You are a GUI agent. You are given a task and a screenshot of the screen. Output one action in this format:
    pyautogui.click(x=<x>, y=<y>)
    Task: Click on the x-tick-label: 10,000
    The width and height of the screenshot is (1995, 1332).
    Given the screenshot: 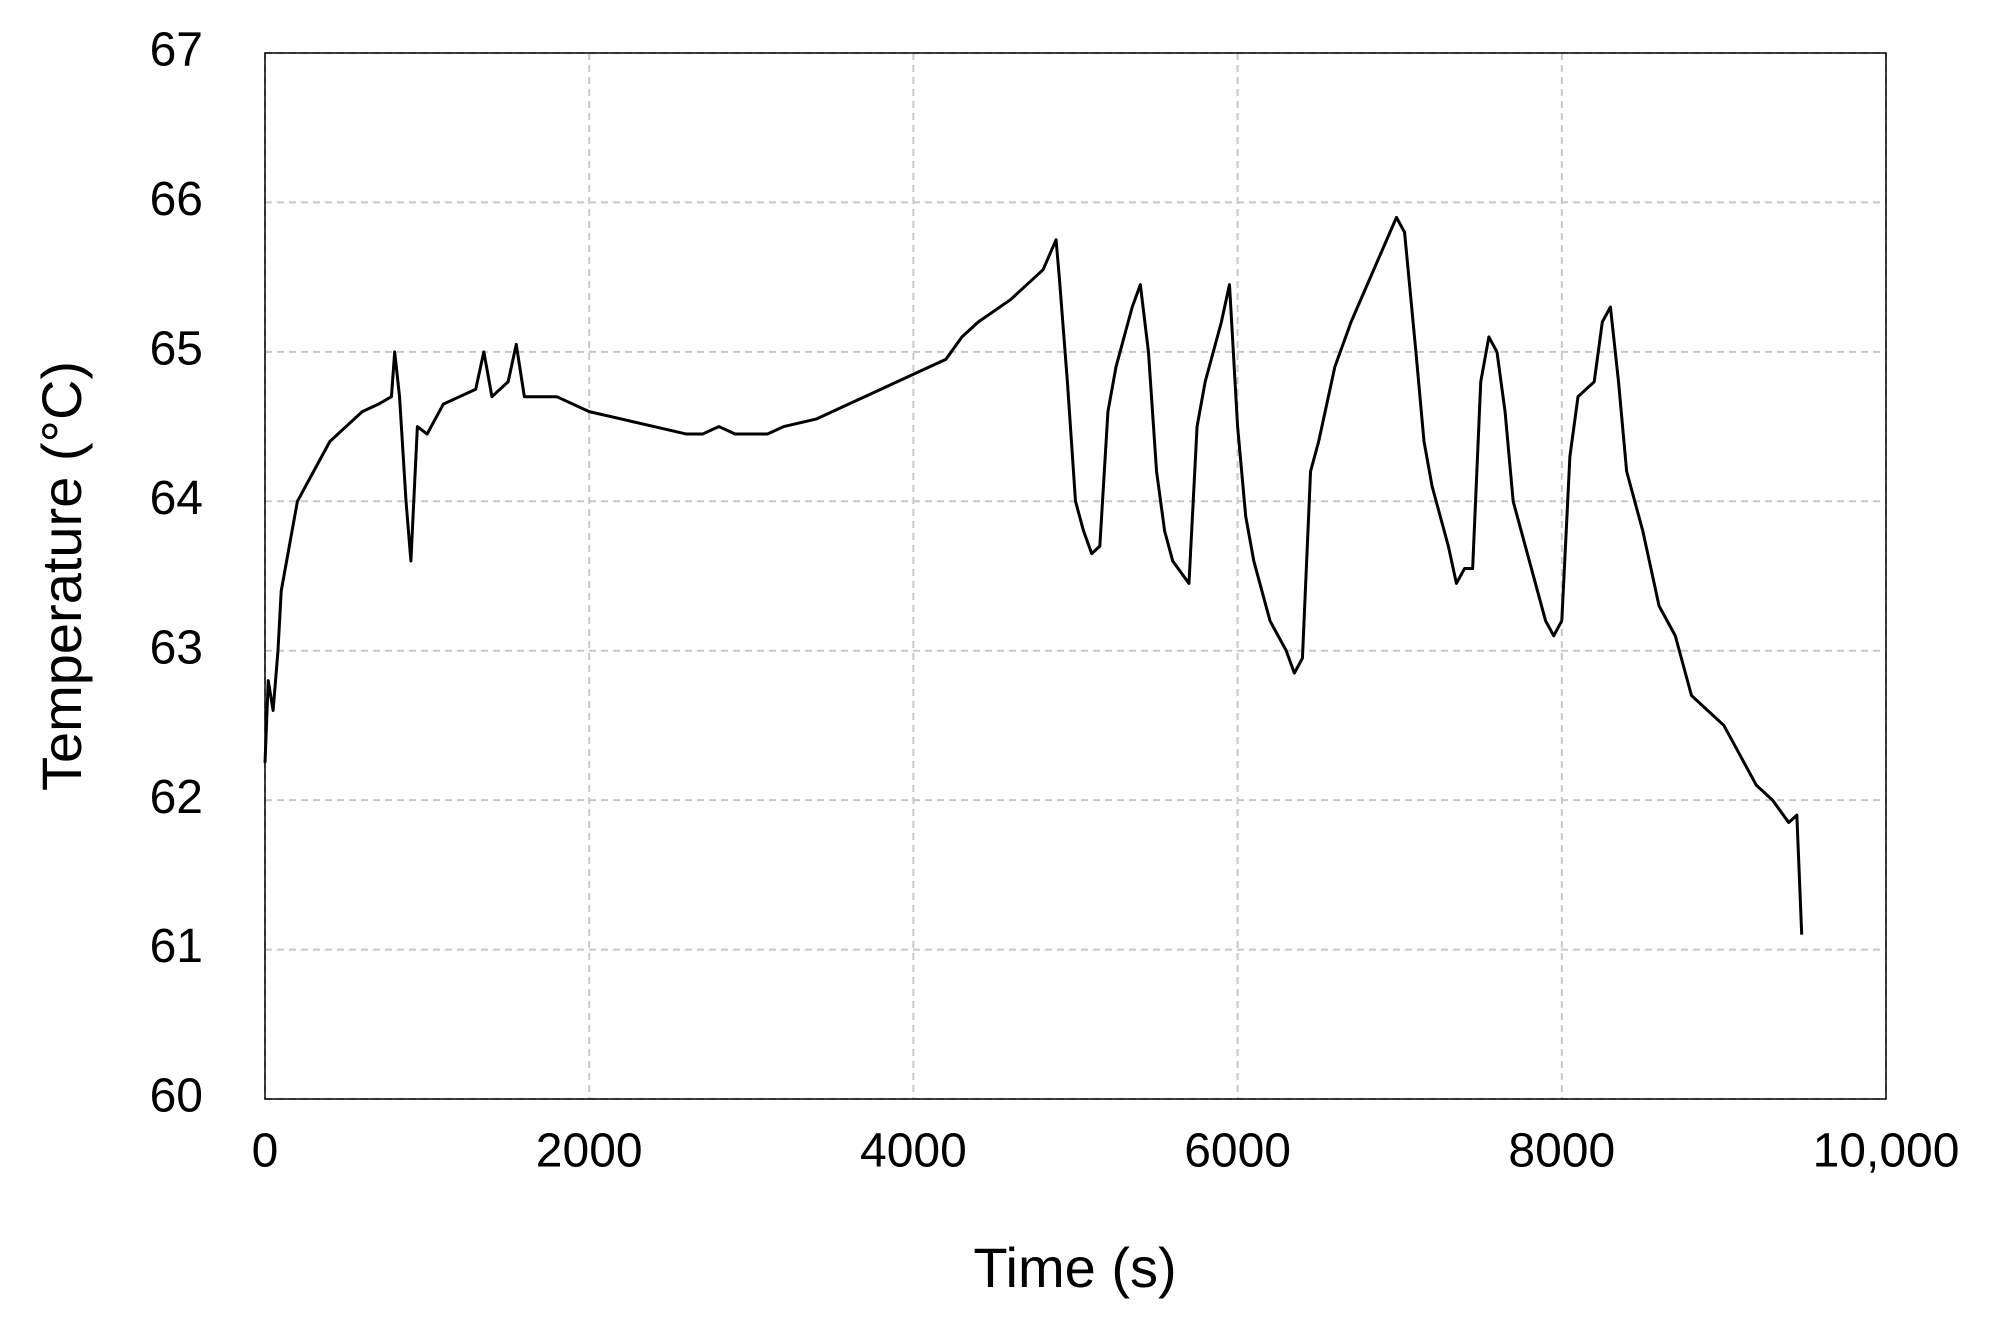 What is the action you would take?
    pyautogui.click(x=1886, y=1151)
    